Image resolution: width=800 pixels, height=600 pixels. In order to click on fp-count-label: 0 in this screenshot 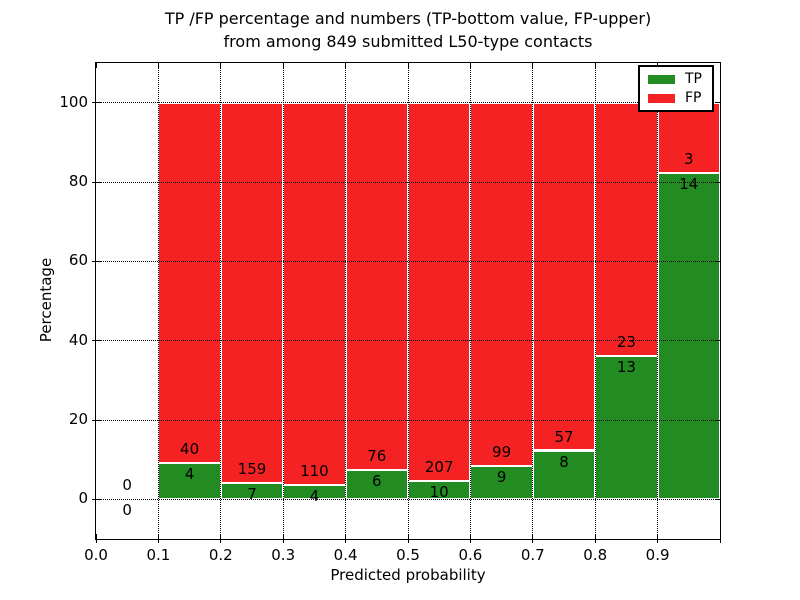, I will do `click(127, 485)`.